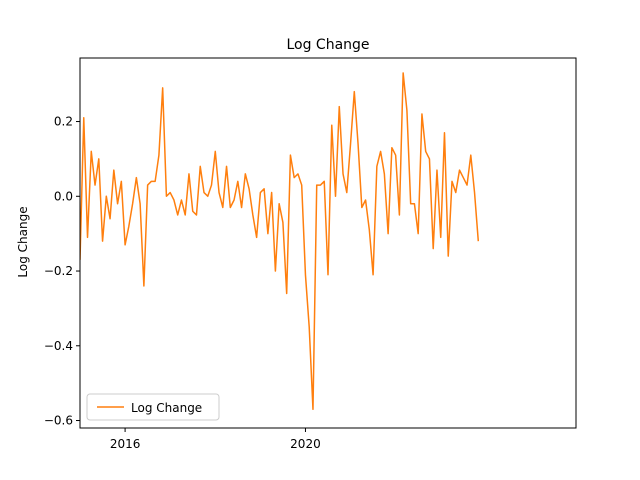  I want to click on legend: Log Change, so click(153, 407).